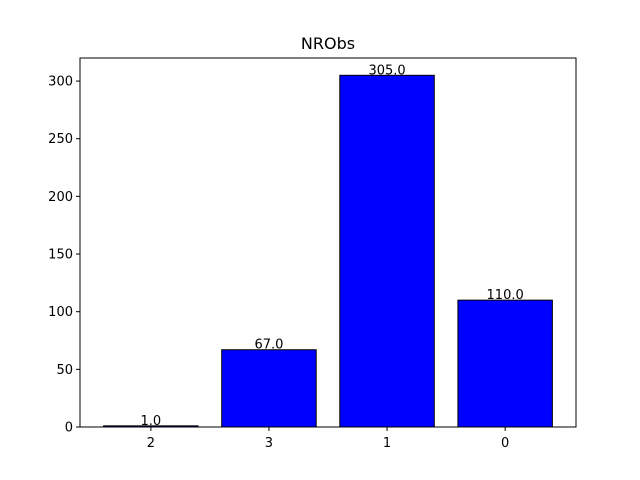 This screenshot has width=640, height=480. What do you see at coordinates (269, 443) in the screenshot?
I see `x-tick-label: 3` at bounding box center [269, 443].